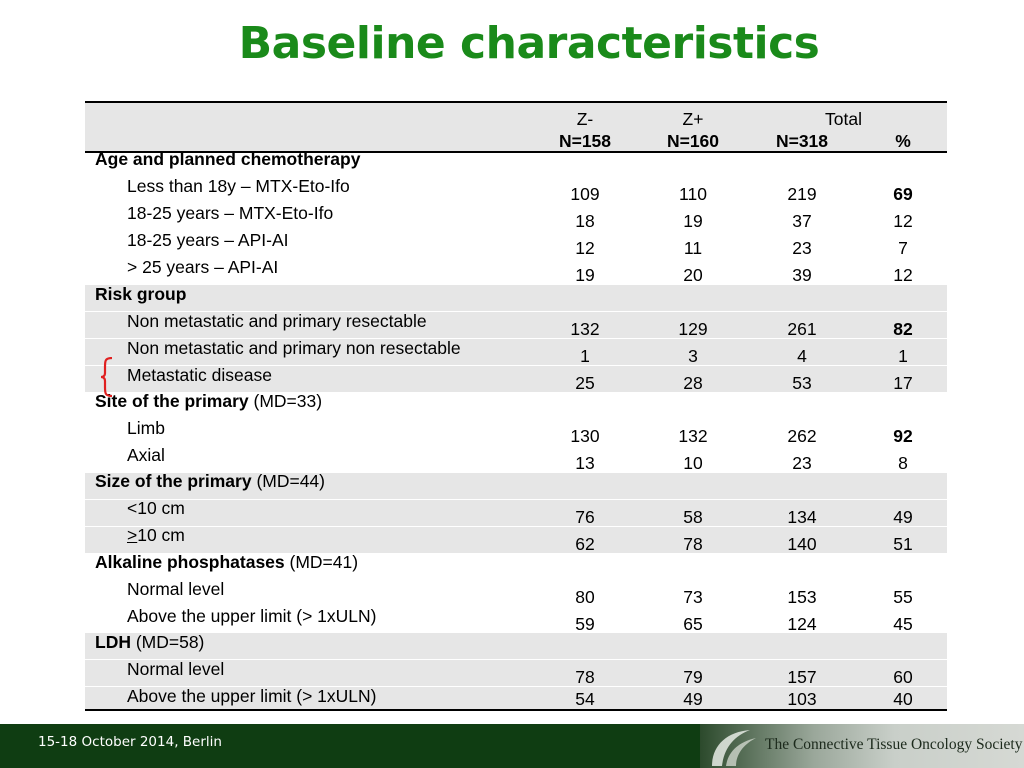  What do you see at coordinates (693, 356) in the screenshot?
I see `cell-zplus: 3` at bounding box center [693, 356].